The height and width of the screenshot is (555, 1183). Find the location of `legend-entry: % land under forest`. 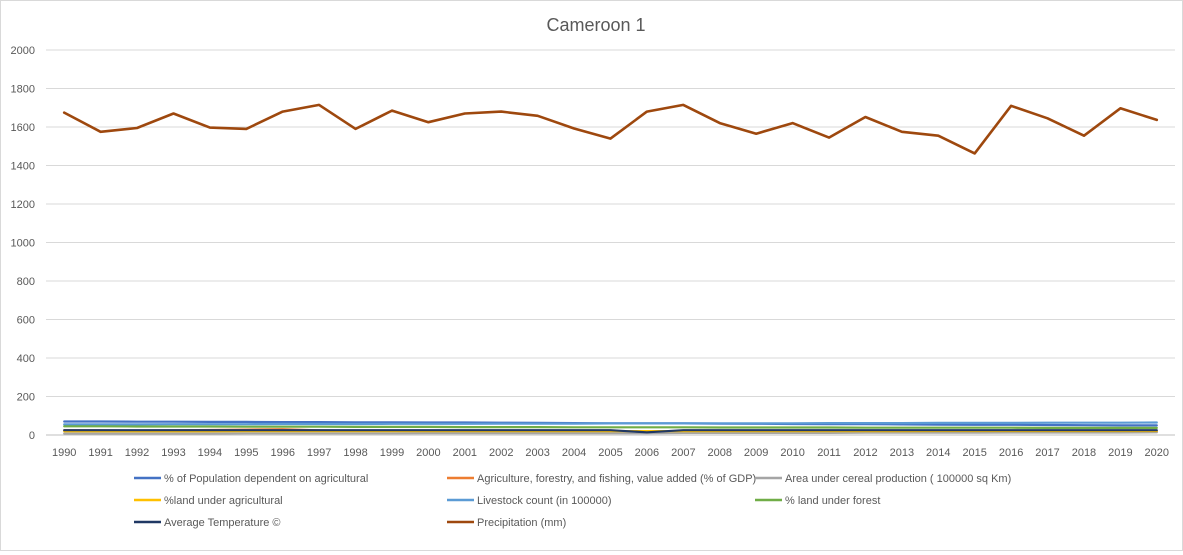

legend-entry: % land under forest is located at coordinates (832, 501).